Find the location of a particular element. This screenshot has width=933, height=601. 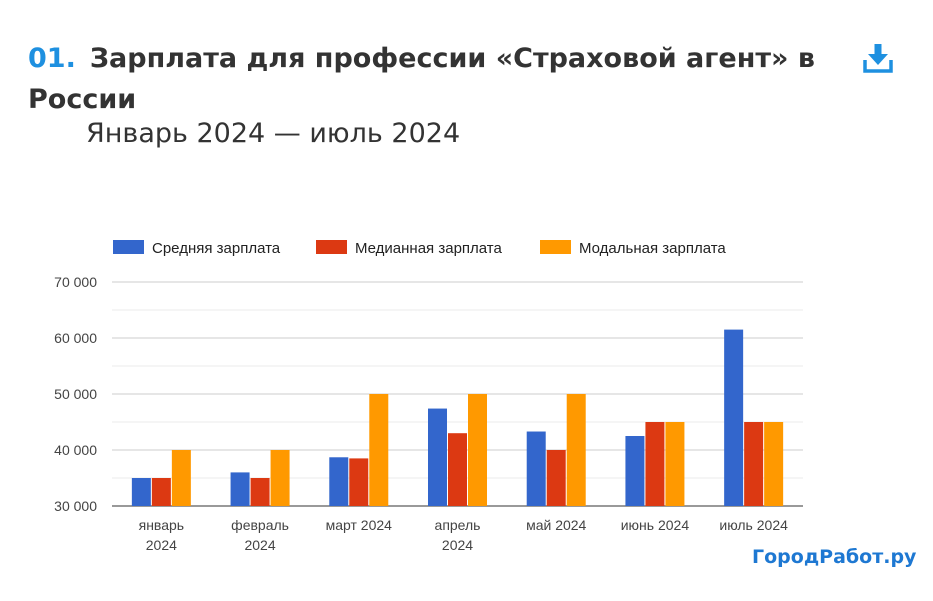

legend-item: Средняя зарплата is located at coordinates (197, 248).